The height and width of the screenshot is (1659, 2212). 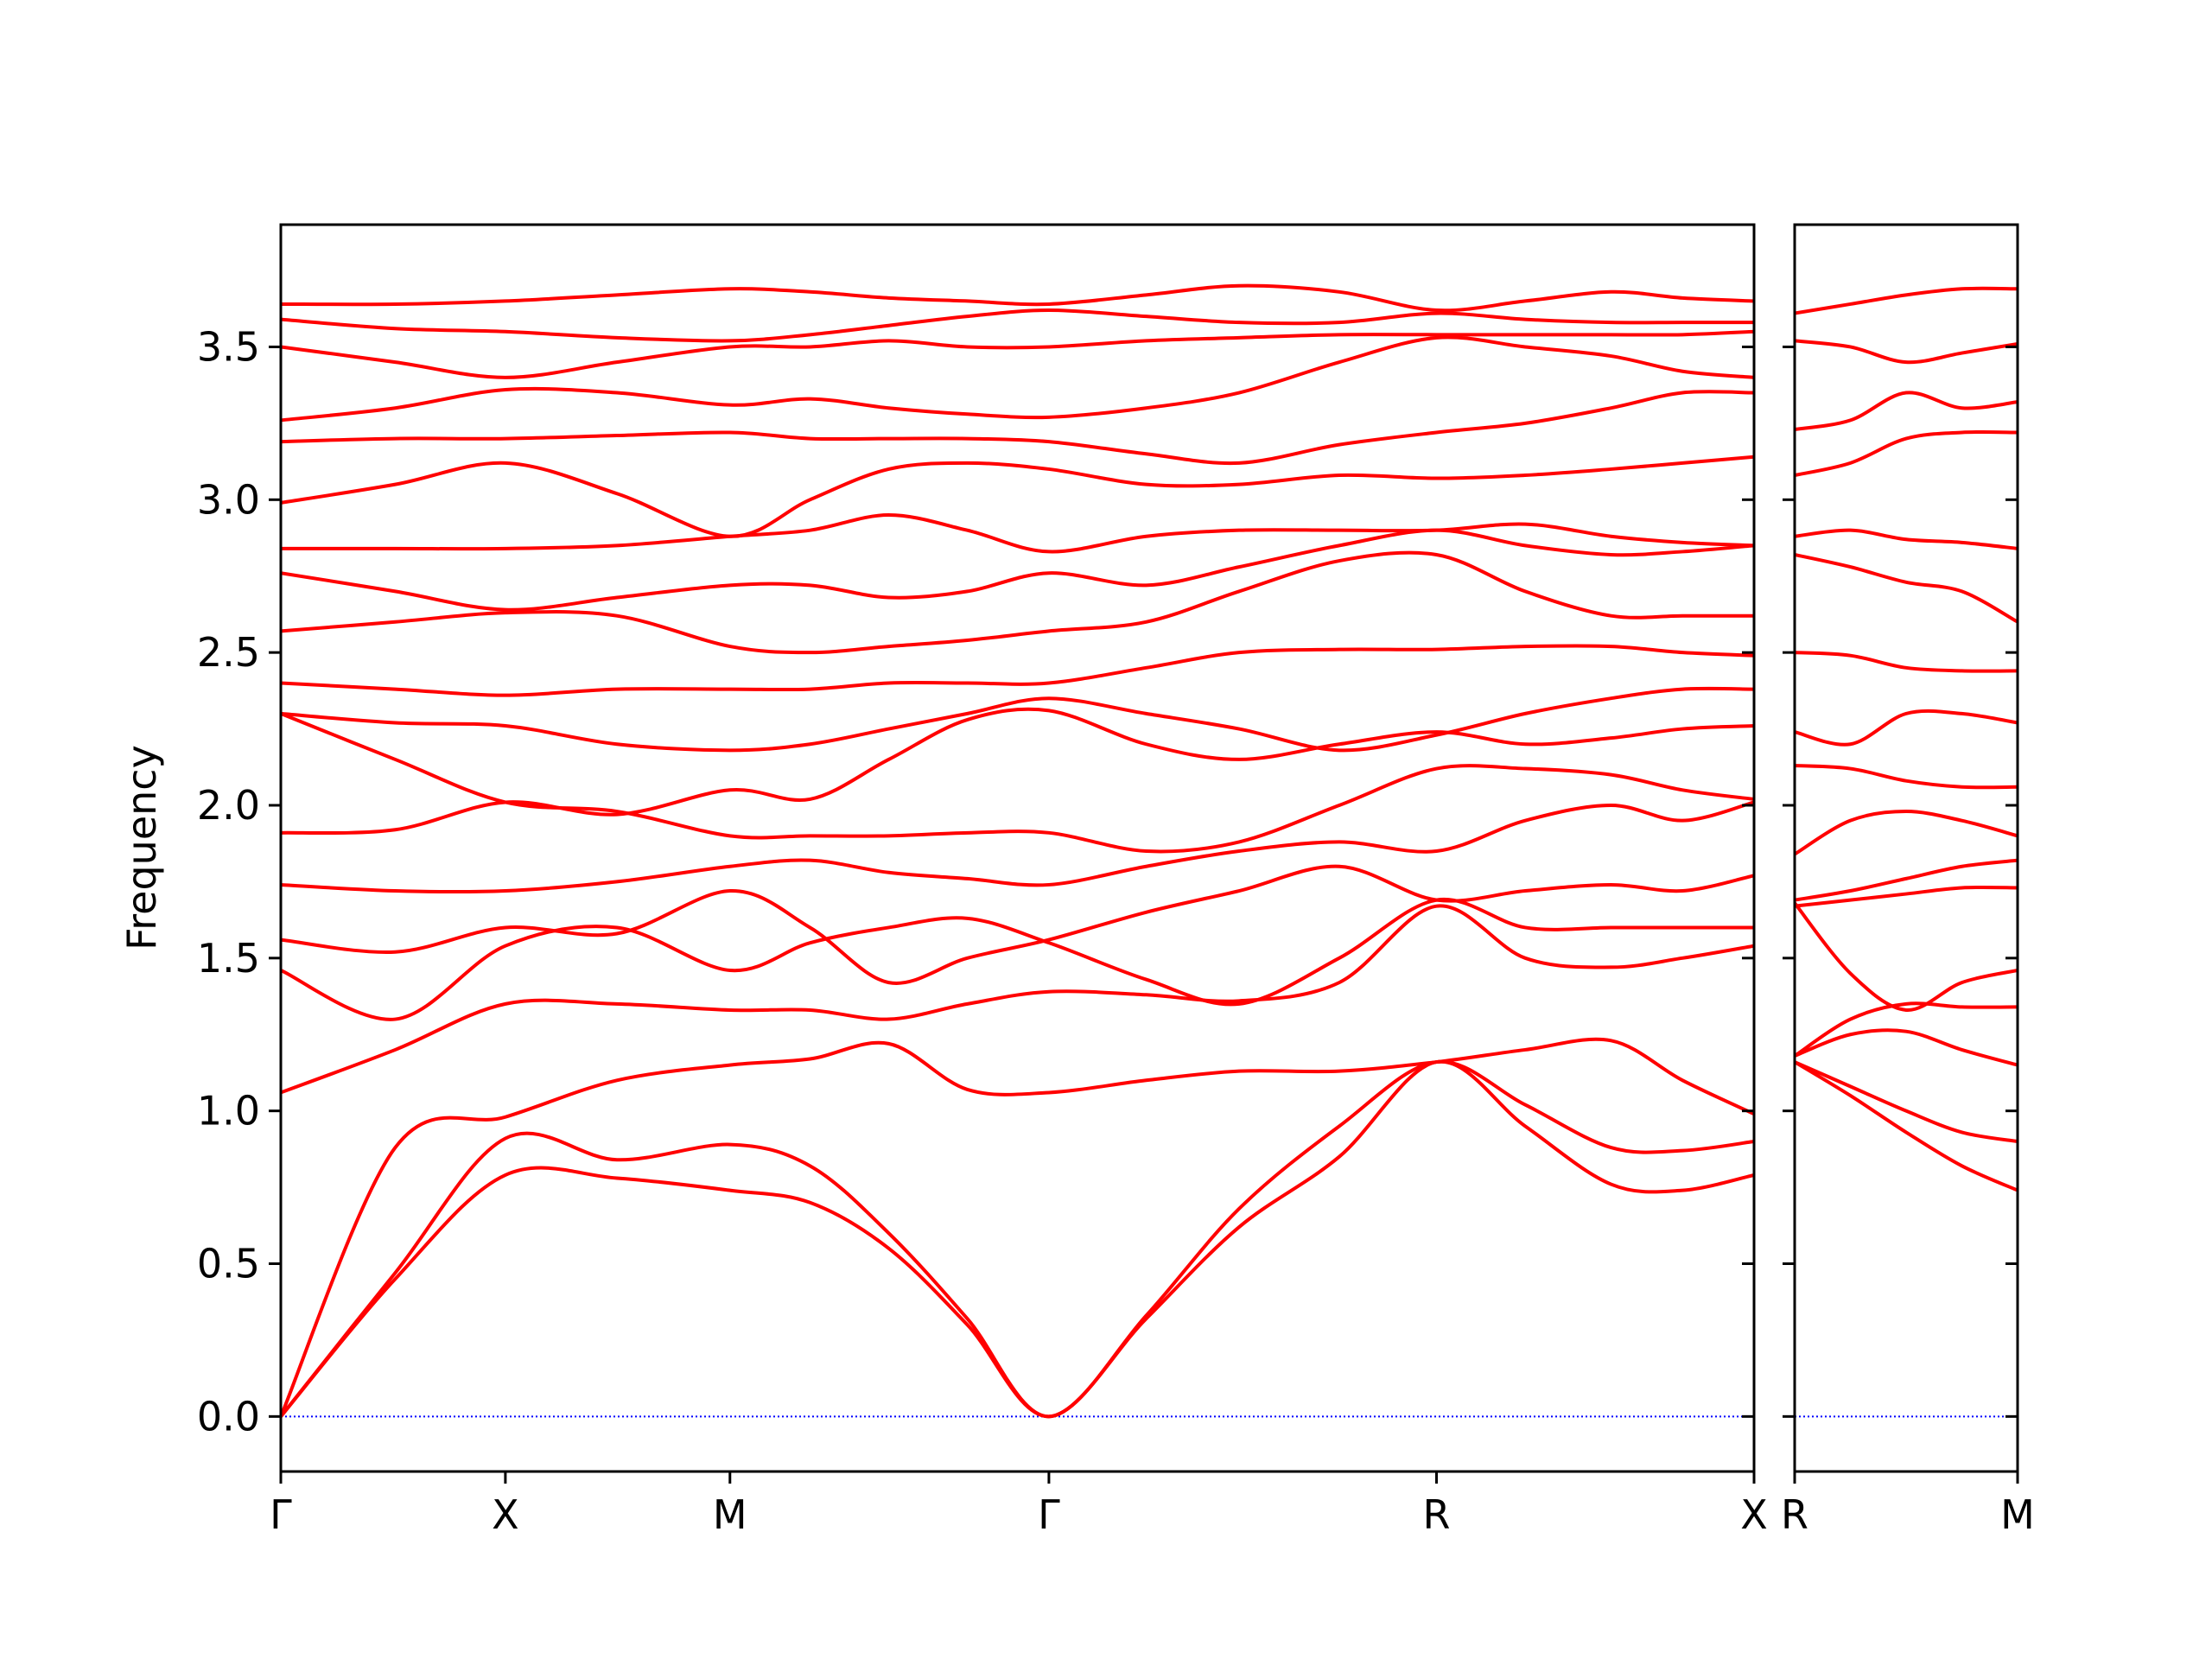 What do you see at coordinates (141, 847) in the screenshot?
I see `y-axis-label: Frequency` at bounding box center [141, 847].